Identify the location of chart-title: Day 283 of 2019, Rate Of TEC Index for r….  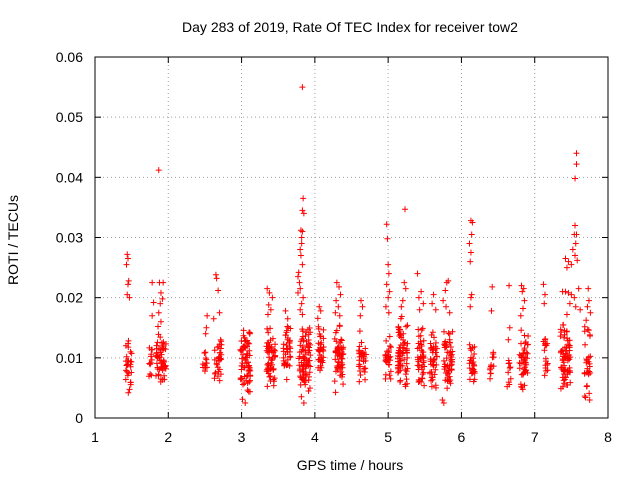
(350, 27).